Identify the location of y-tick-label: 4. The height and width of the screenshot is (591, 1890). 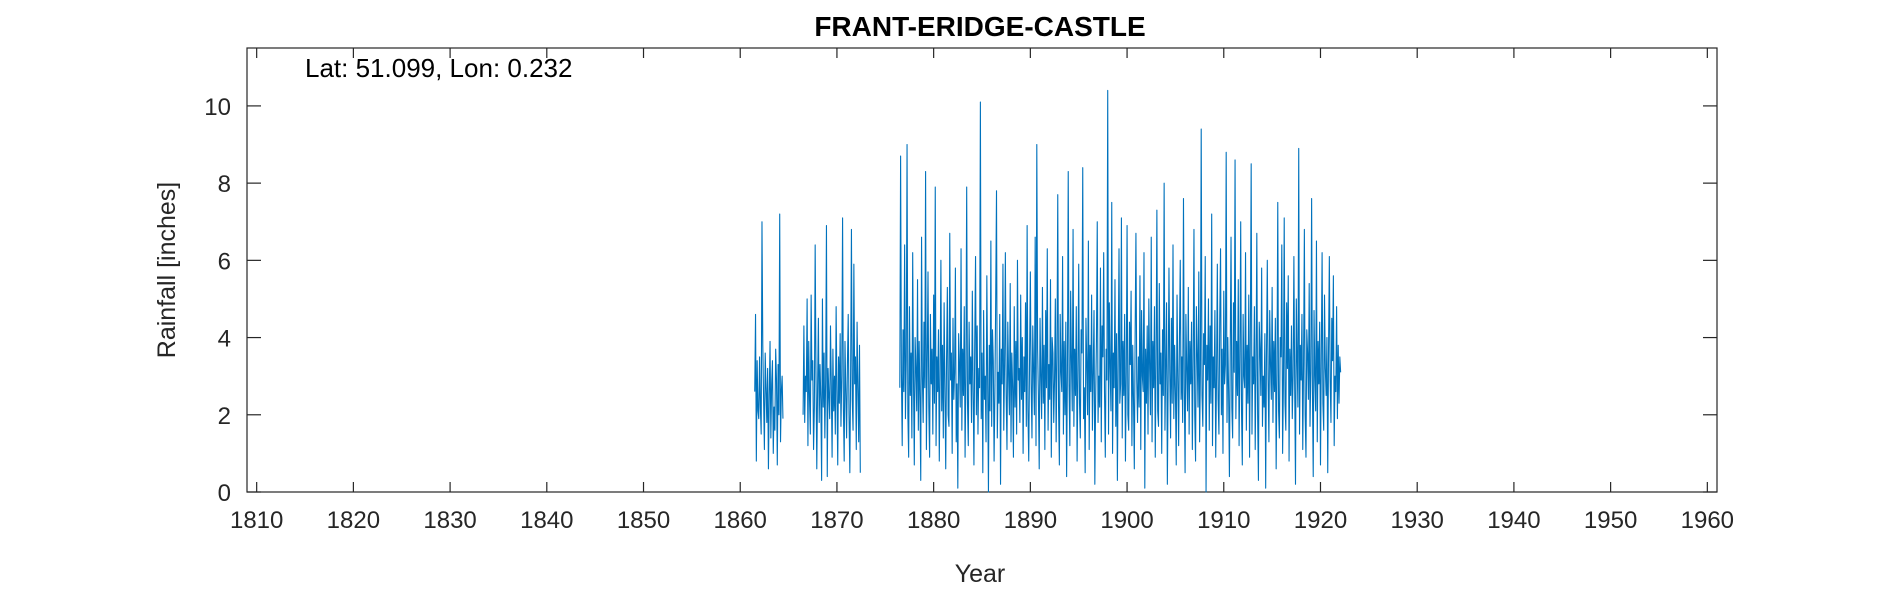
(224, 339).